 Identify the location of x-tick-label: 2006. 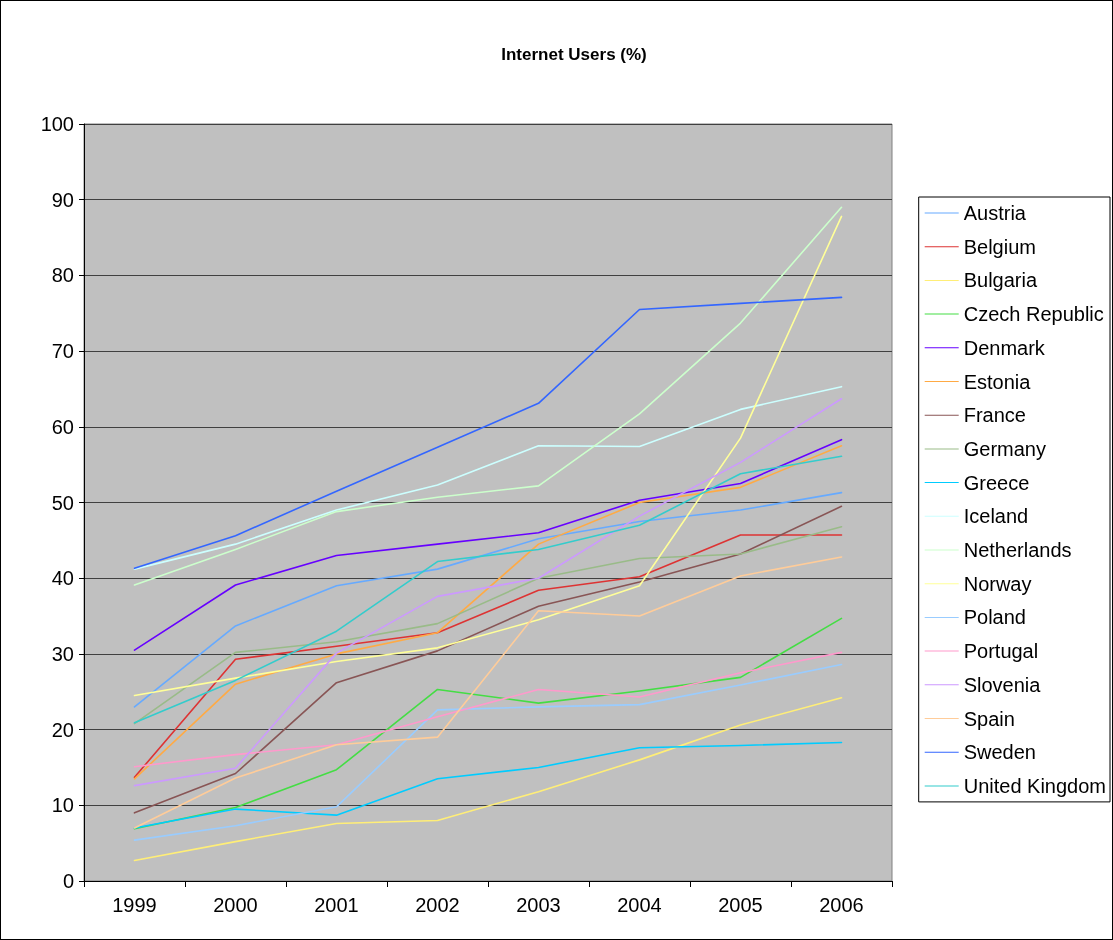
(841, 905).